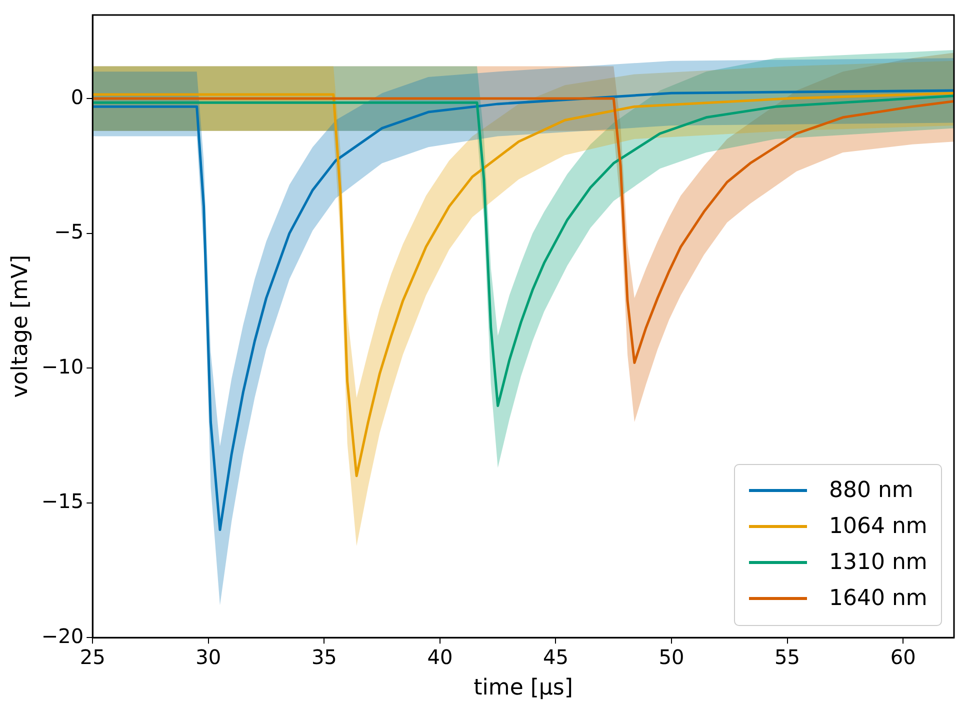  Describe the element at coordinates (62, 501) in the screenshot. I see `y-tick-label: −15` at that location.